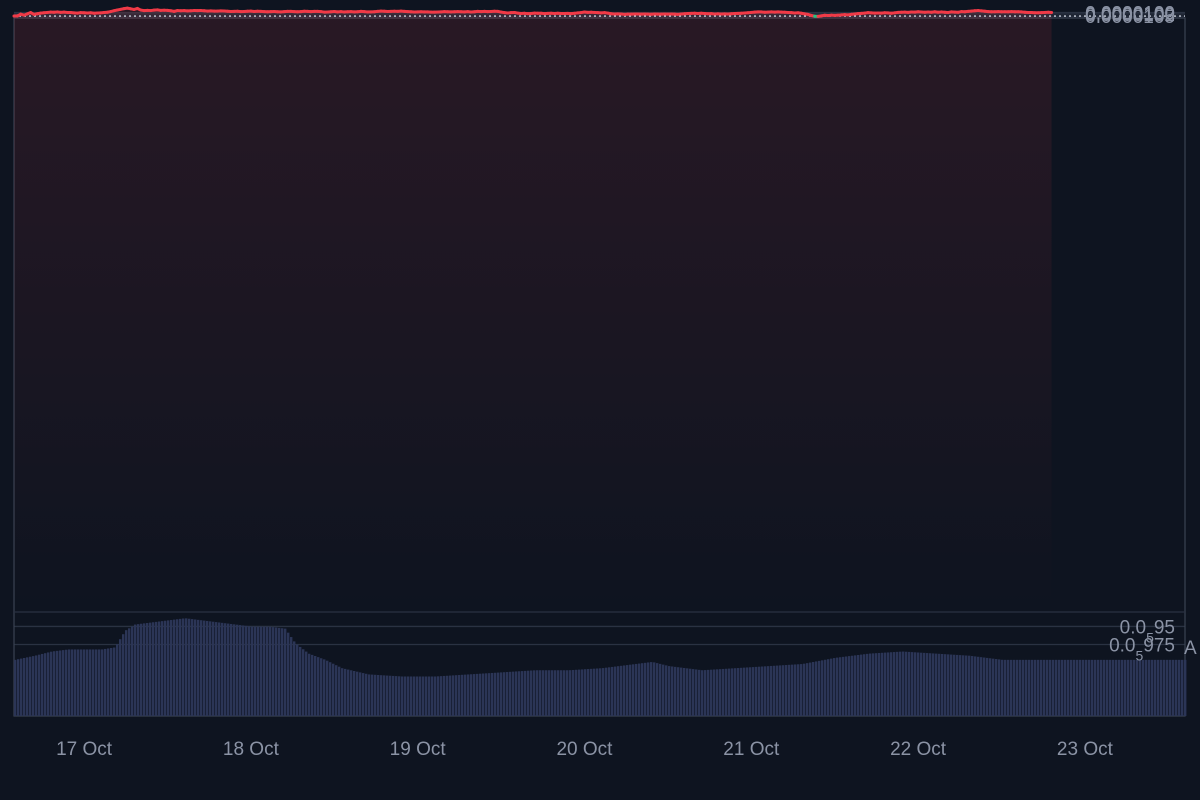 The image size is (1200, 800). I want to click on y-tick-label: 0.0000105, so click(1130, 17).